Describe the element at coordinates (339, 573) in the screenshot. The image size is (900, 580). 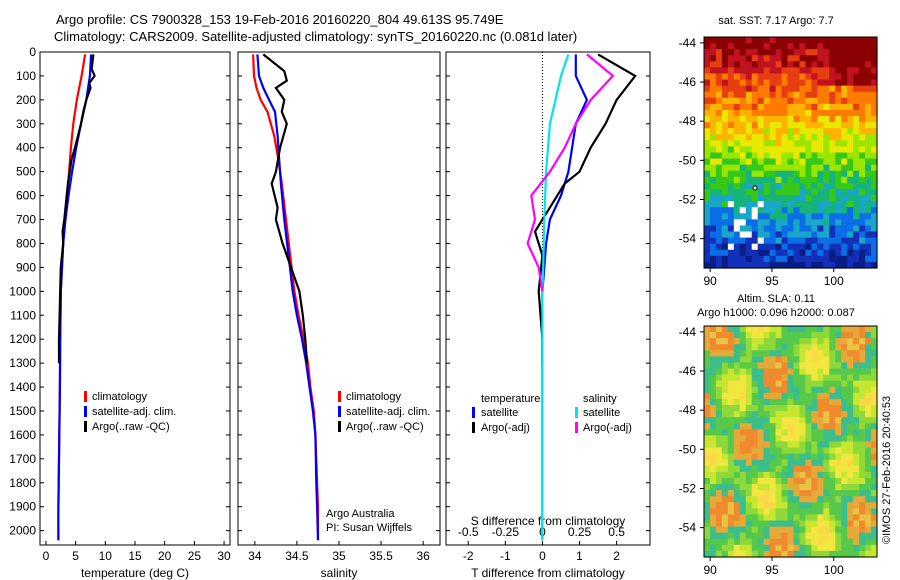
I see `x-axis-label: salinity` at that location.